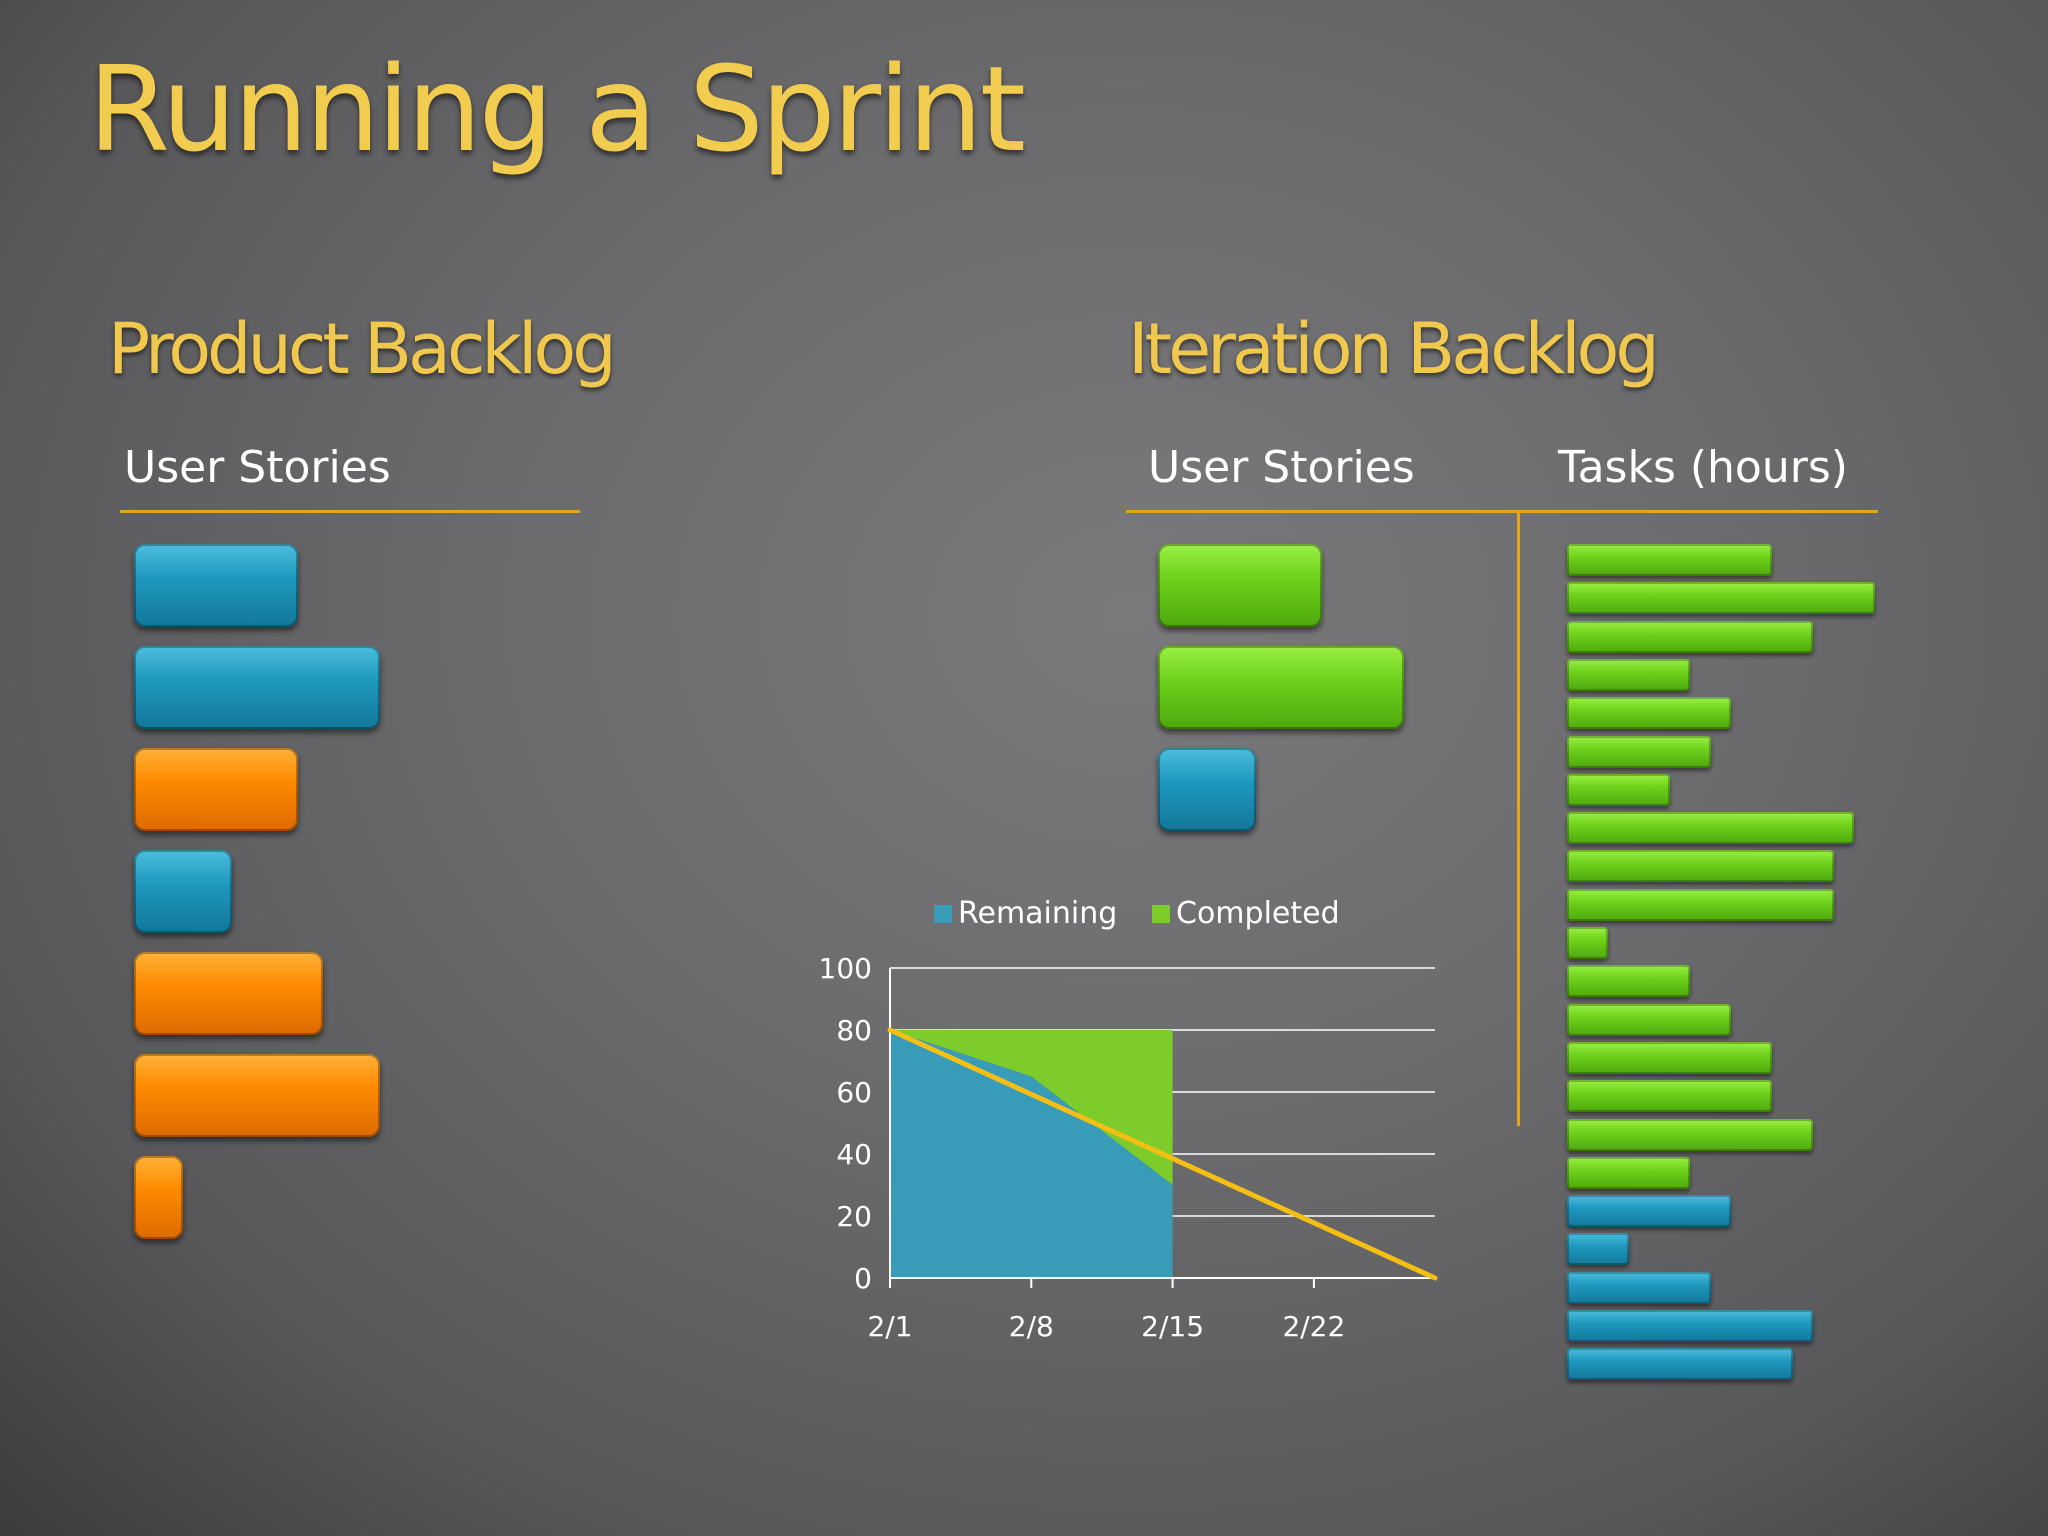 The width and height of the screenshot is (2048, 1536). What do you see at coordinates (257, 467) in the screenshot?
I see `product-backlog-column-label: User Stories` at bounding box center [257, 467].